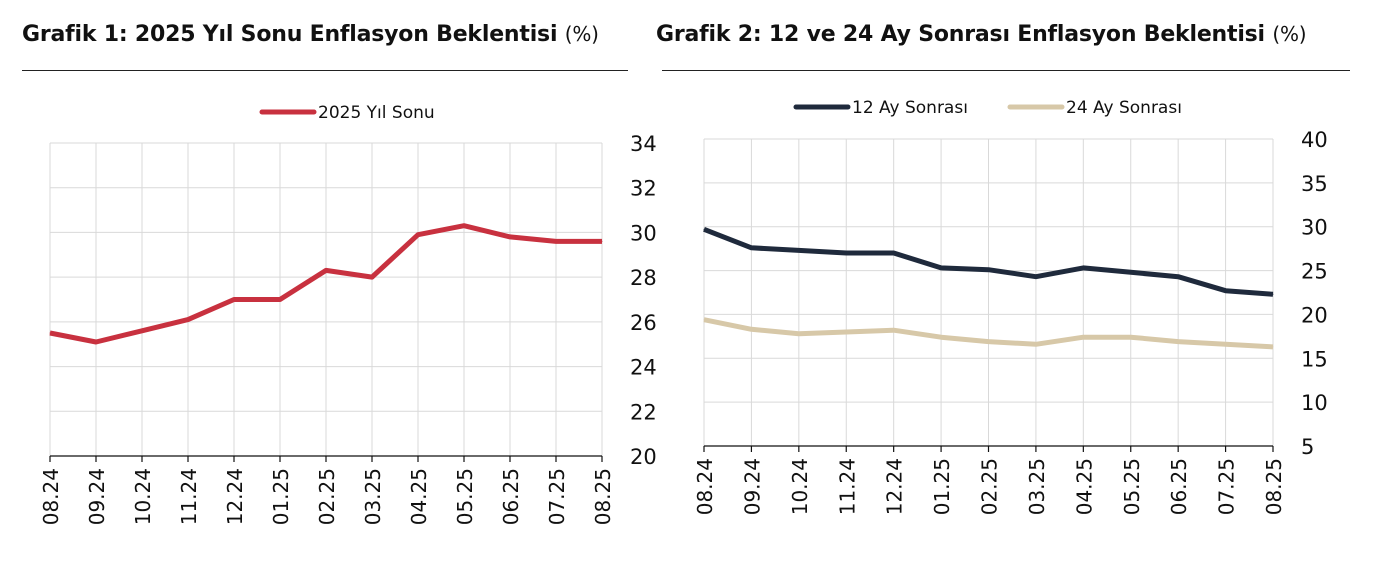  What do you see at coordinates (376, 113) in the screenshot?
I see `legend-label-1: 2025 Yıl Sonu` at bounding box center [376, 113].